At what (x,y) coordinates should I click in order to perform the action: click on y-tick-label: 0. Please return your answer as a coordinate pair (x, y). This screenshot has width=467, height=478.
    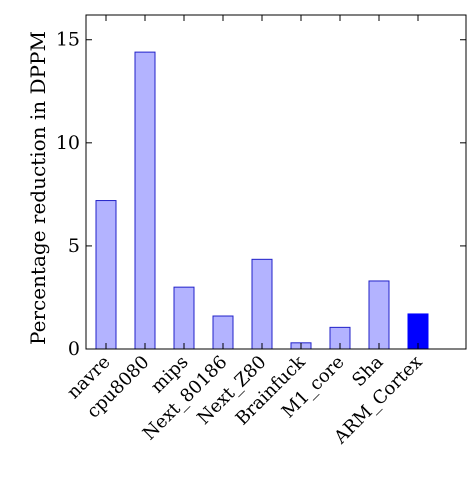
    Looking at the image, I should click on (74, 349).